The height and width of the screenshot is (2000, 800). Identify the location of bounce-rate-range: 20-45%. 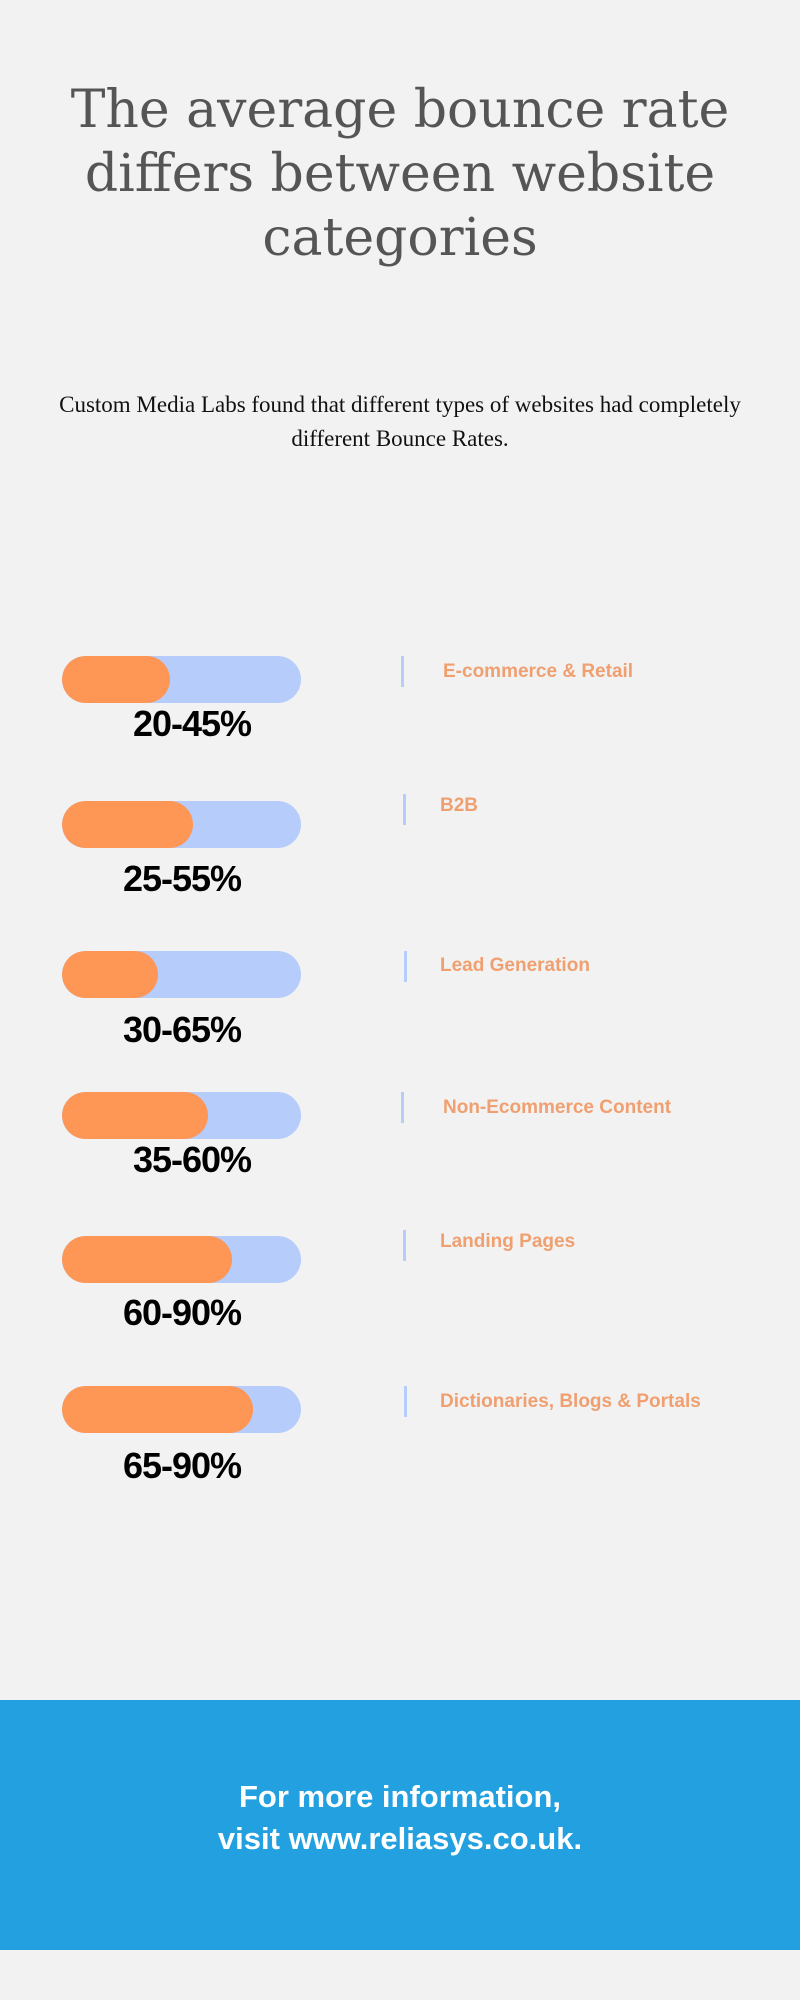
(192, 723).